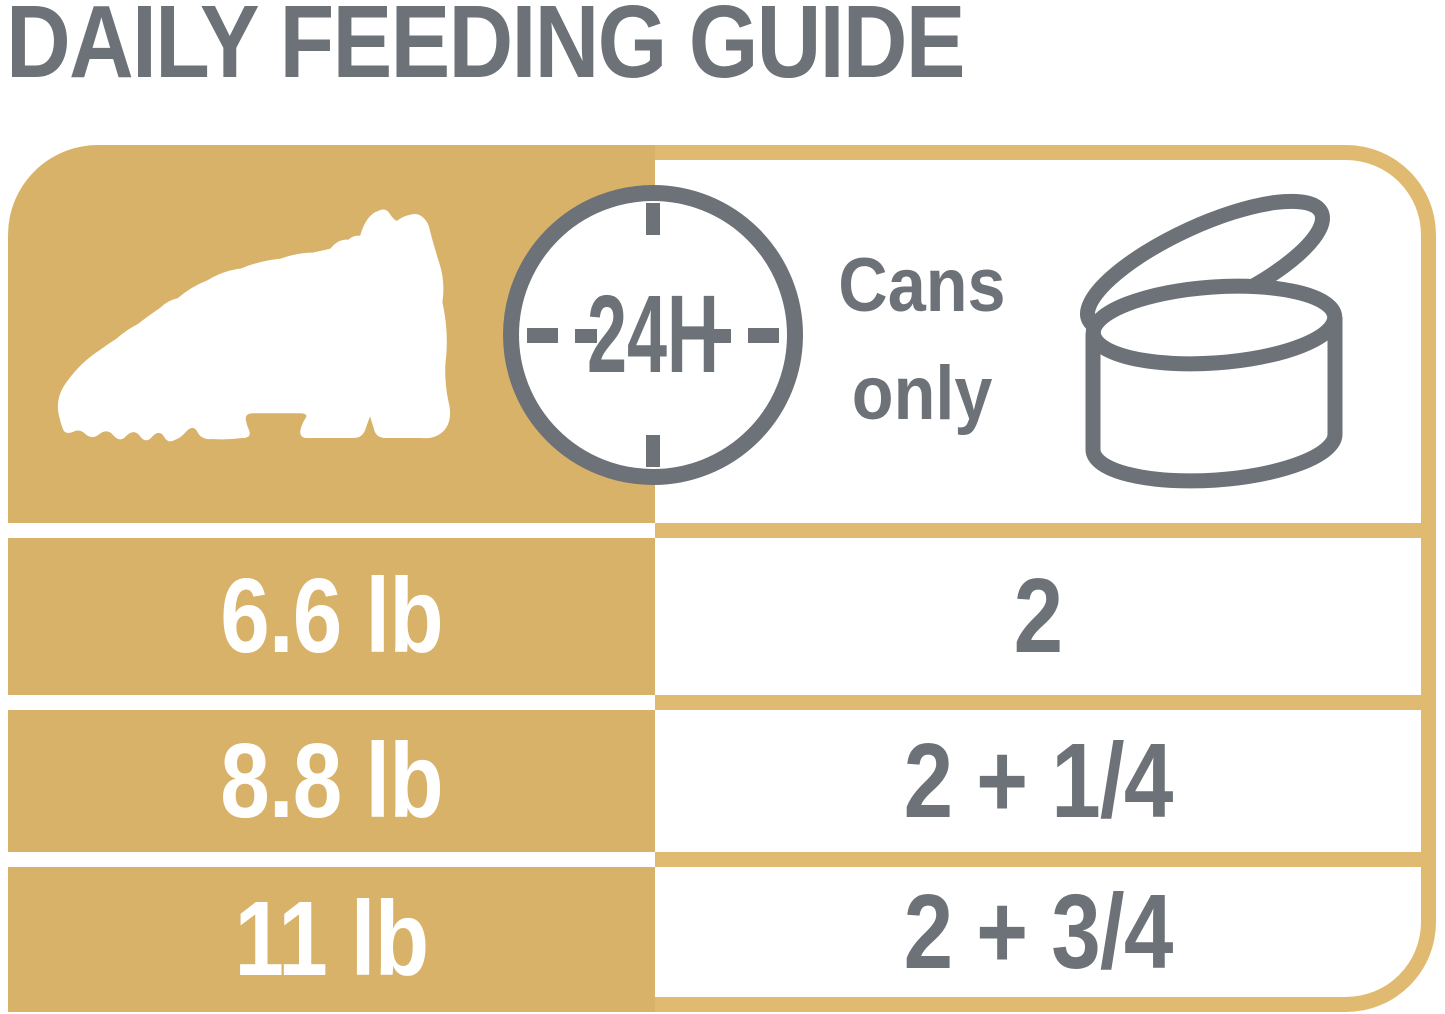 This screenshot has height=1014, width=1445. I want to click on open-can-icon, so click(1211, 341).